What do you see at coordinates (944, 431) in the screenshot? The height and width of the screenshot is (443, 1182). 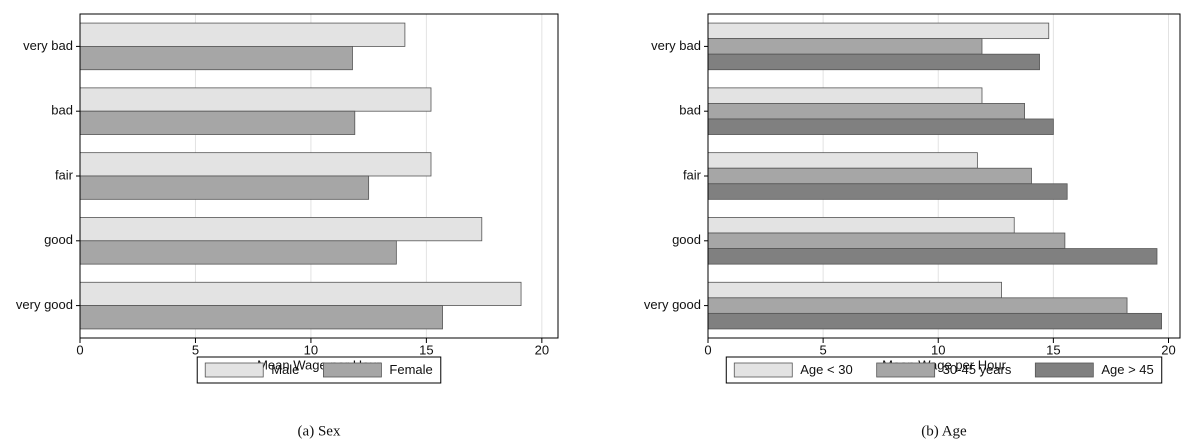 I see `caption: (b) Age` at bounding box center [944, 431].